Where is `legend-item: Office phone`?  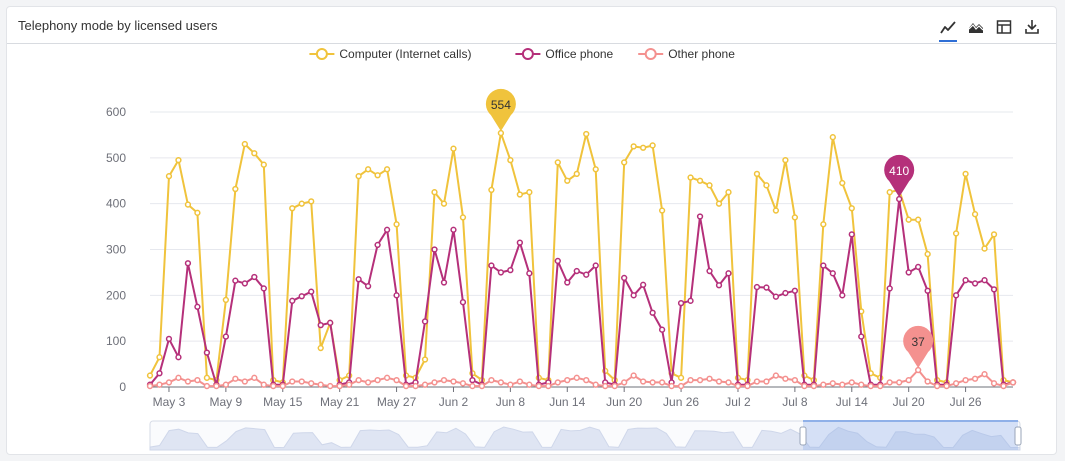 legend-item: Office phone is located at coordinates (564, 54).